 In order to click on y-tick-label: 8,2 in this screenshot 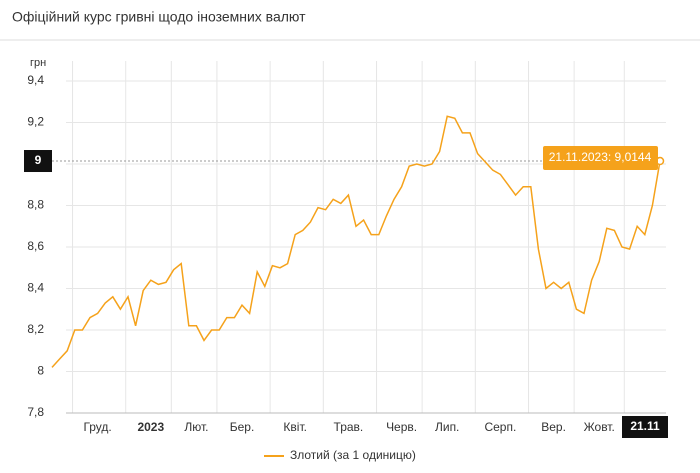, I will do `click(35, 329)`.